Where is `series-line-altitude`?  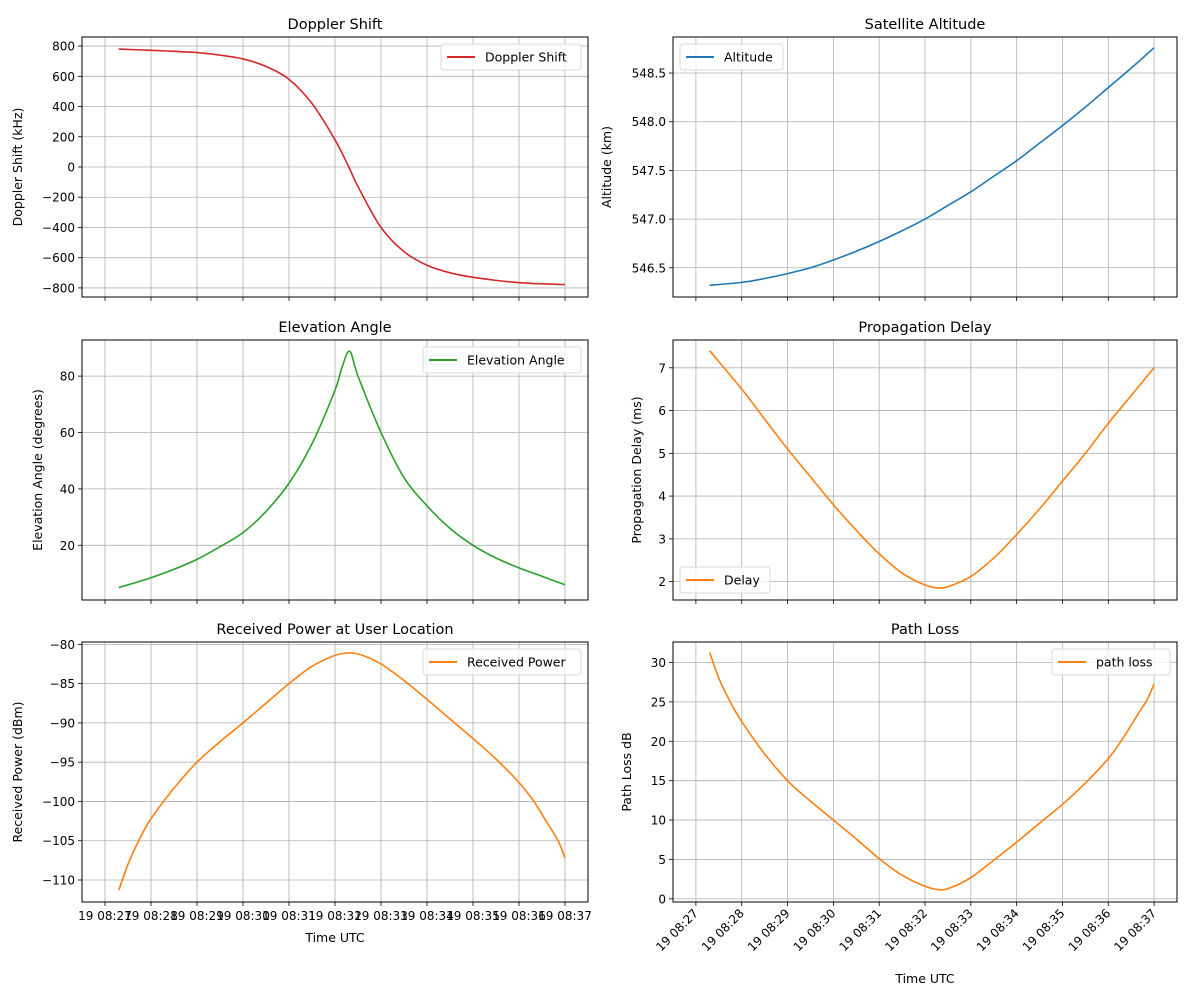
series-line-altitude is located at coordinates (932, 167).